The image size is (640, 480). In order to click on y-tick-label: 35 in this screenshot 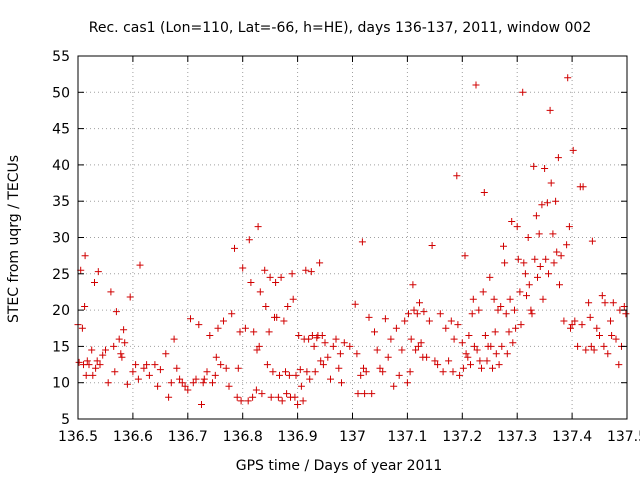, I will do `click(61, 202)`.